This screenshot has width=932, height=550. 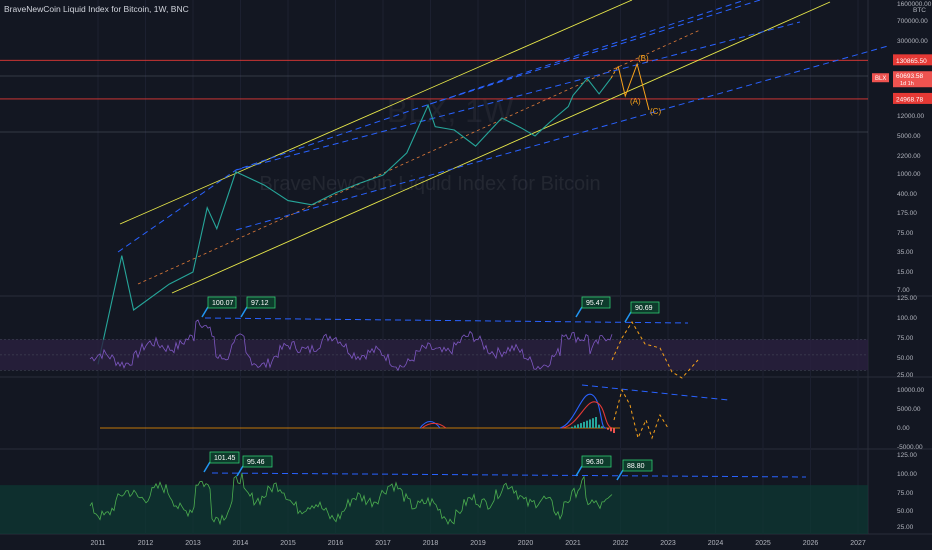 What do you see at coordinates (905, 233) in the screenshot?
I see `price-axis-tick: 75.00` at bounding box center [905, 233].